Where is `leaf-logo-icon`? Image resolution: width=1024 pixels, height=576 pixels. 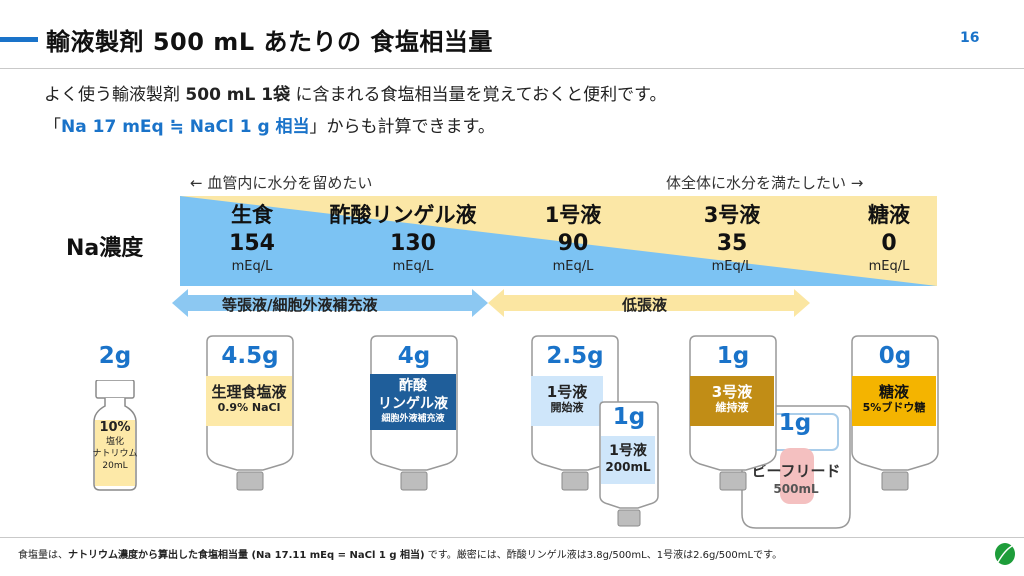
leaf-logo-icon is located at coordinates (1005, 554).